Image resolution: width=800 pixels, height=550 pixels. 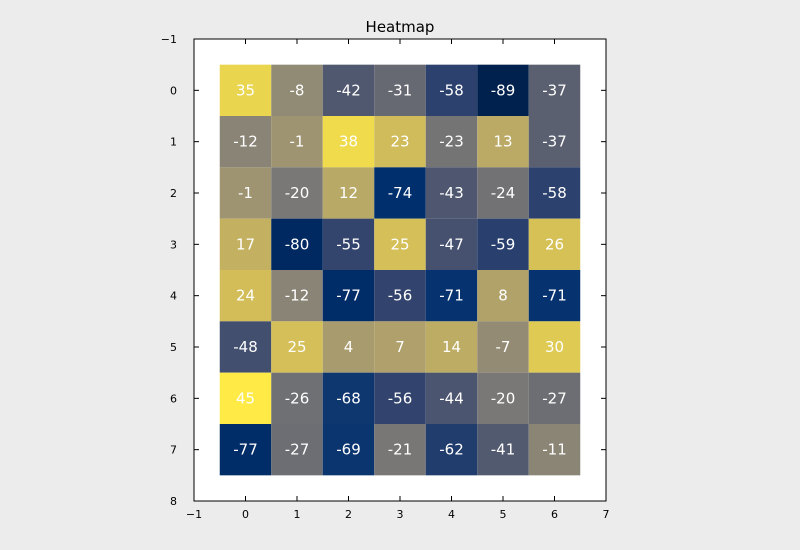 I want to click on y-tick-label: 0, so click(x=173, y=90).